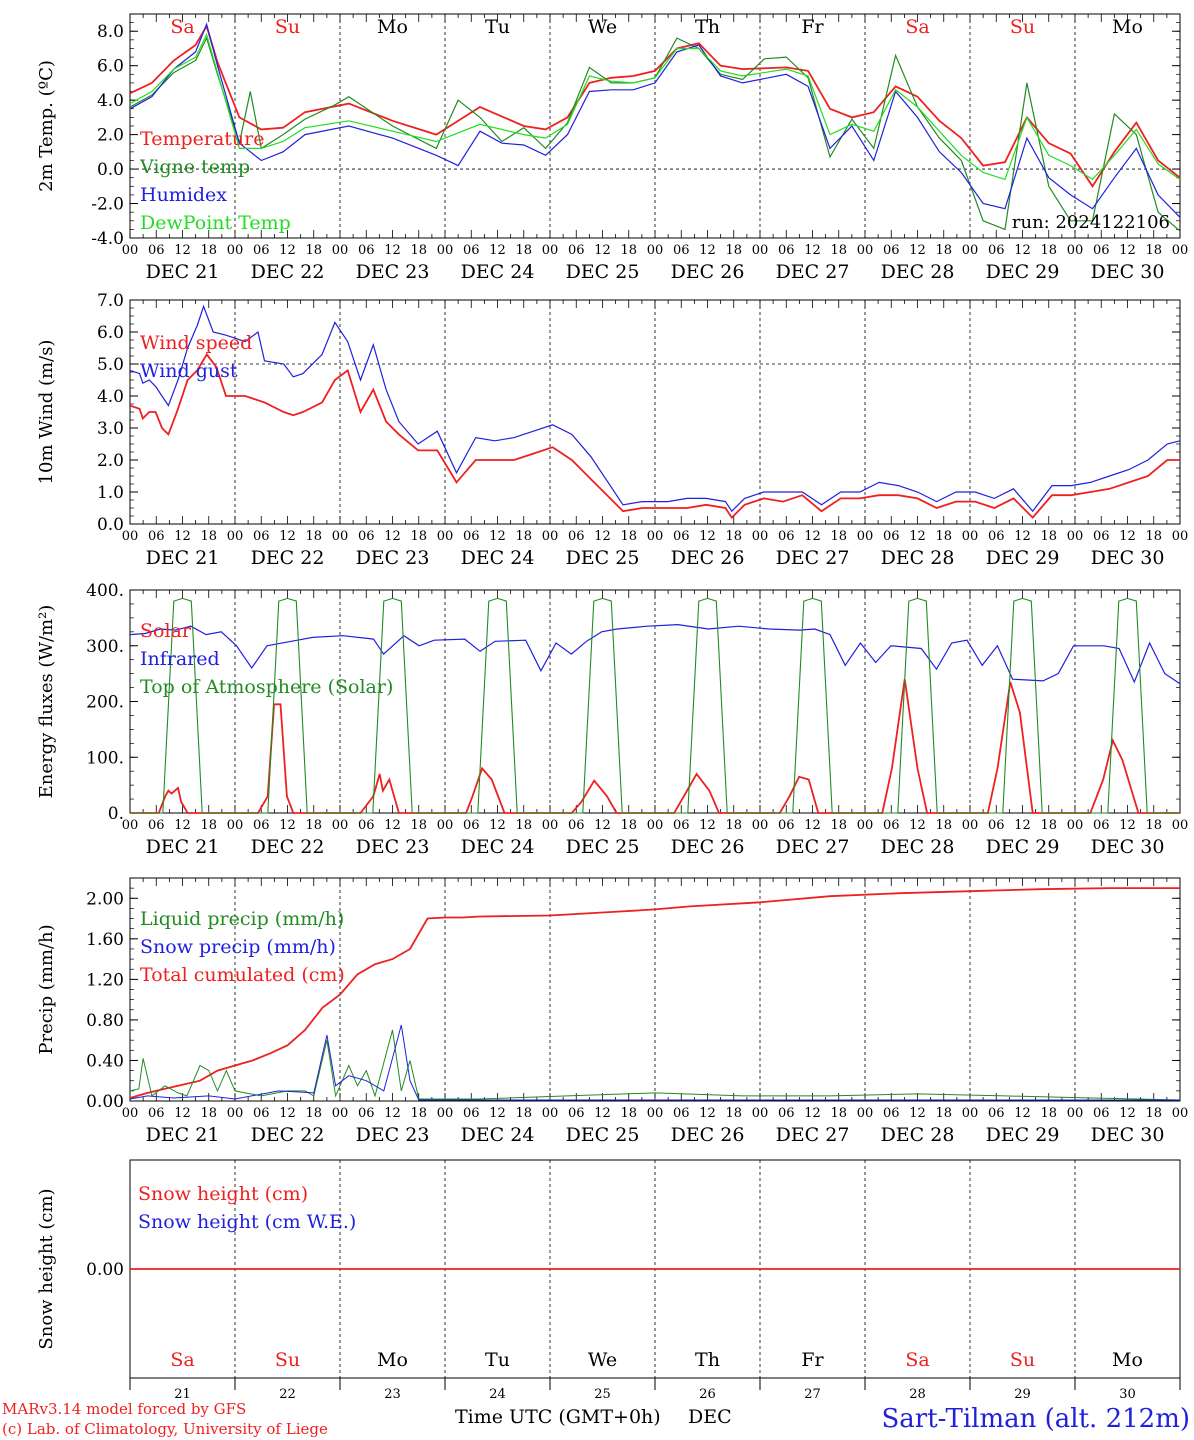  What do you see at coordinates (46, 126) in the screenshot?
I see `y-axis-label: 2m Temp. (ºC)` at bounding box center [46, 126].